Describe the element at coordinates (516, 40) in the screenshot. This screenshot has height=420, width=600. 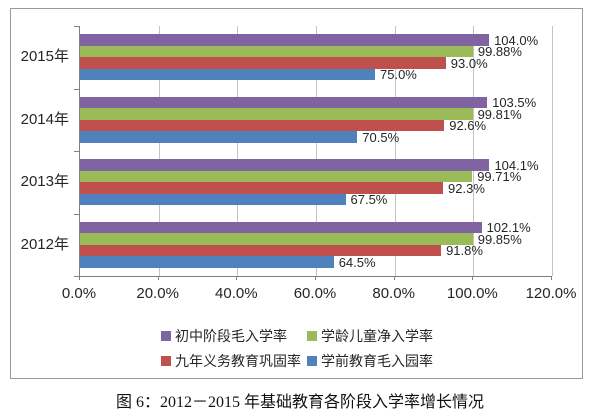
I see `bar-value-label: 104.0%` at that location.